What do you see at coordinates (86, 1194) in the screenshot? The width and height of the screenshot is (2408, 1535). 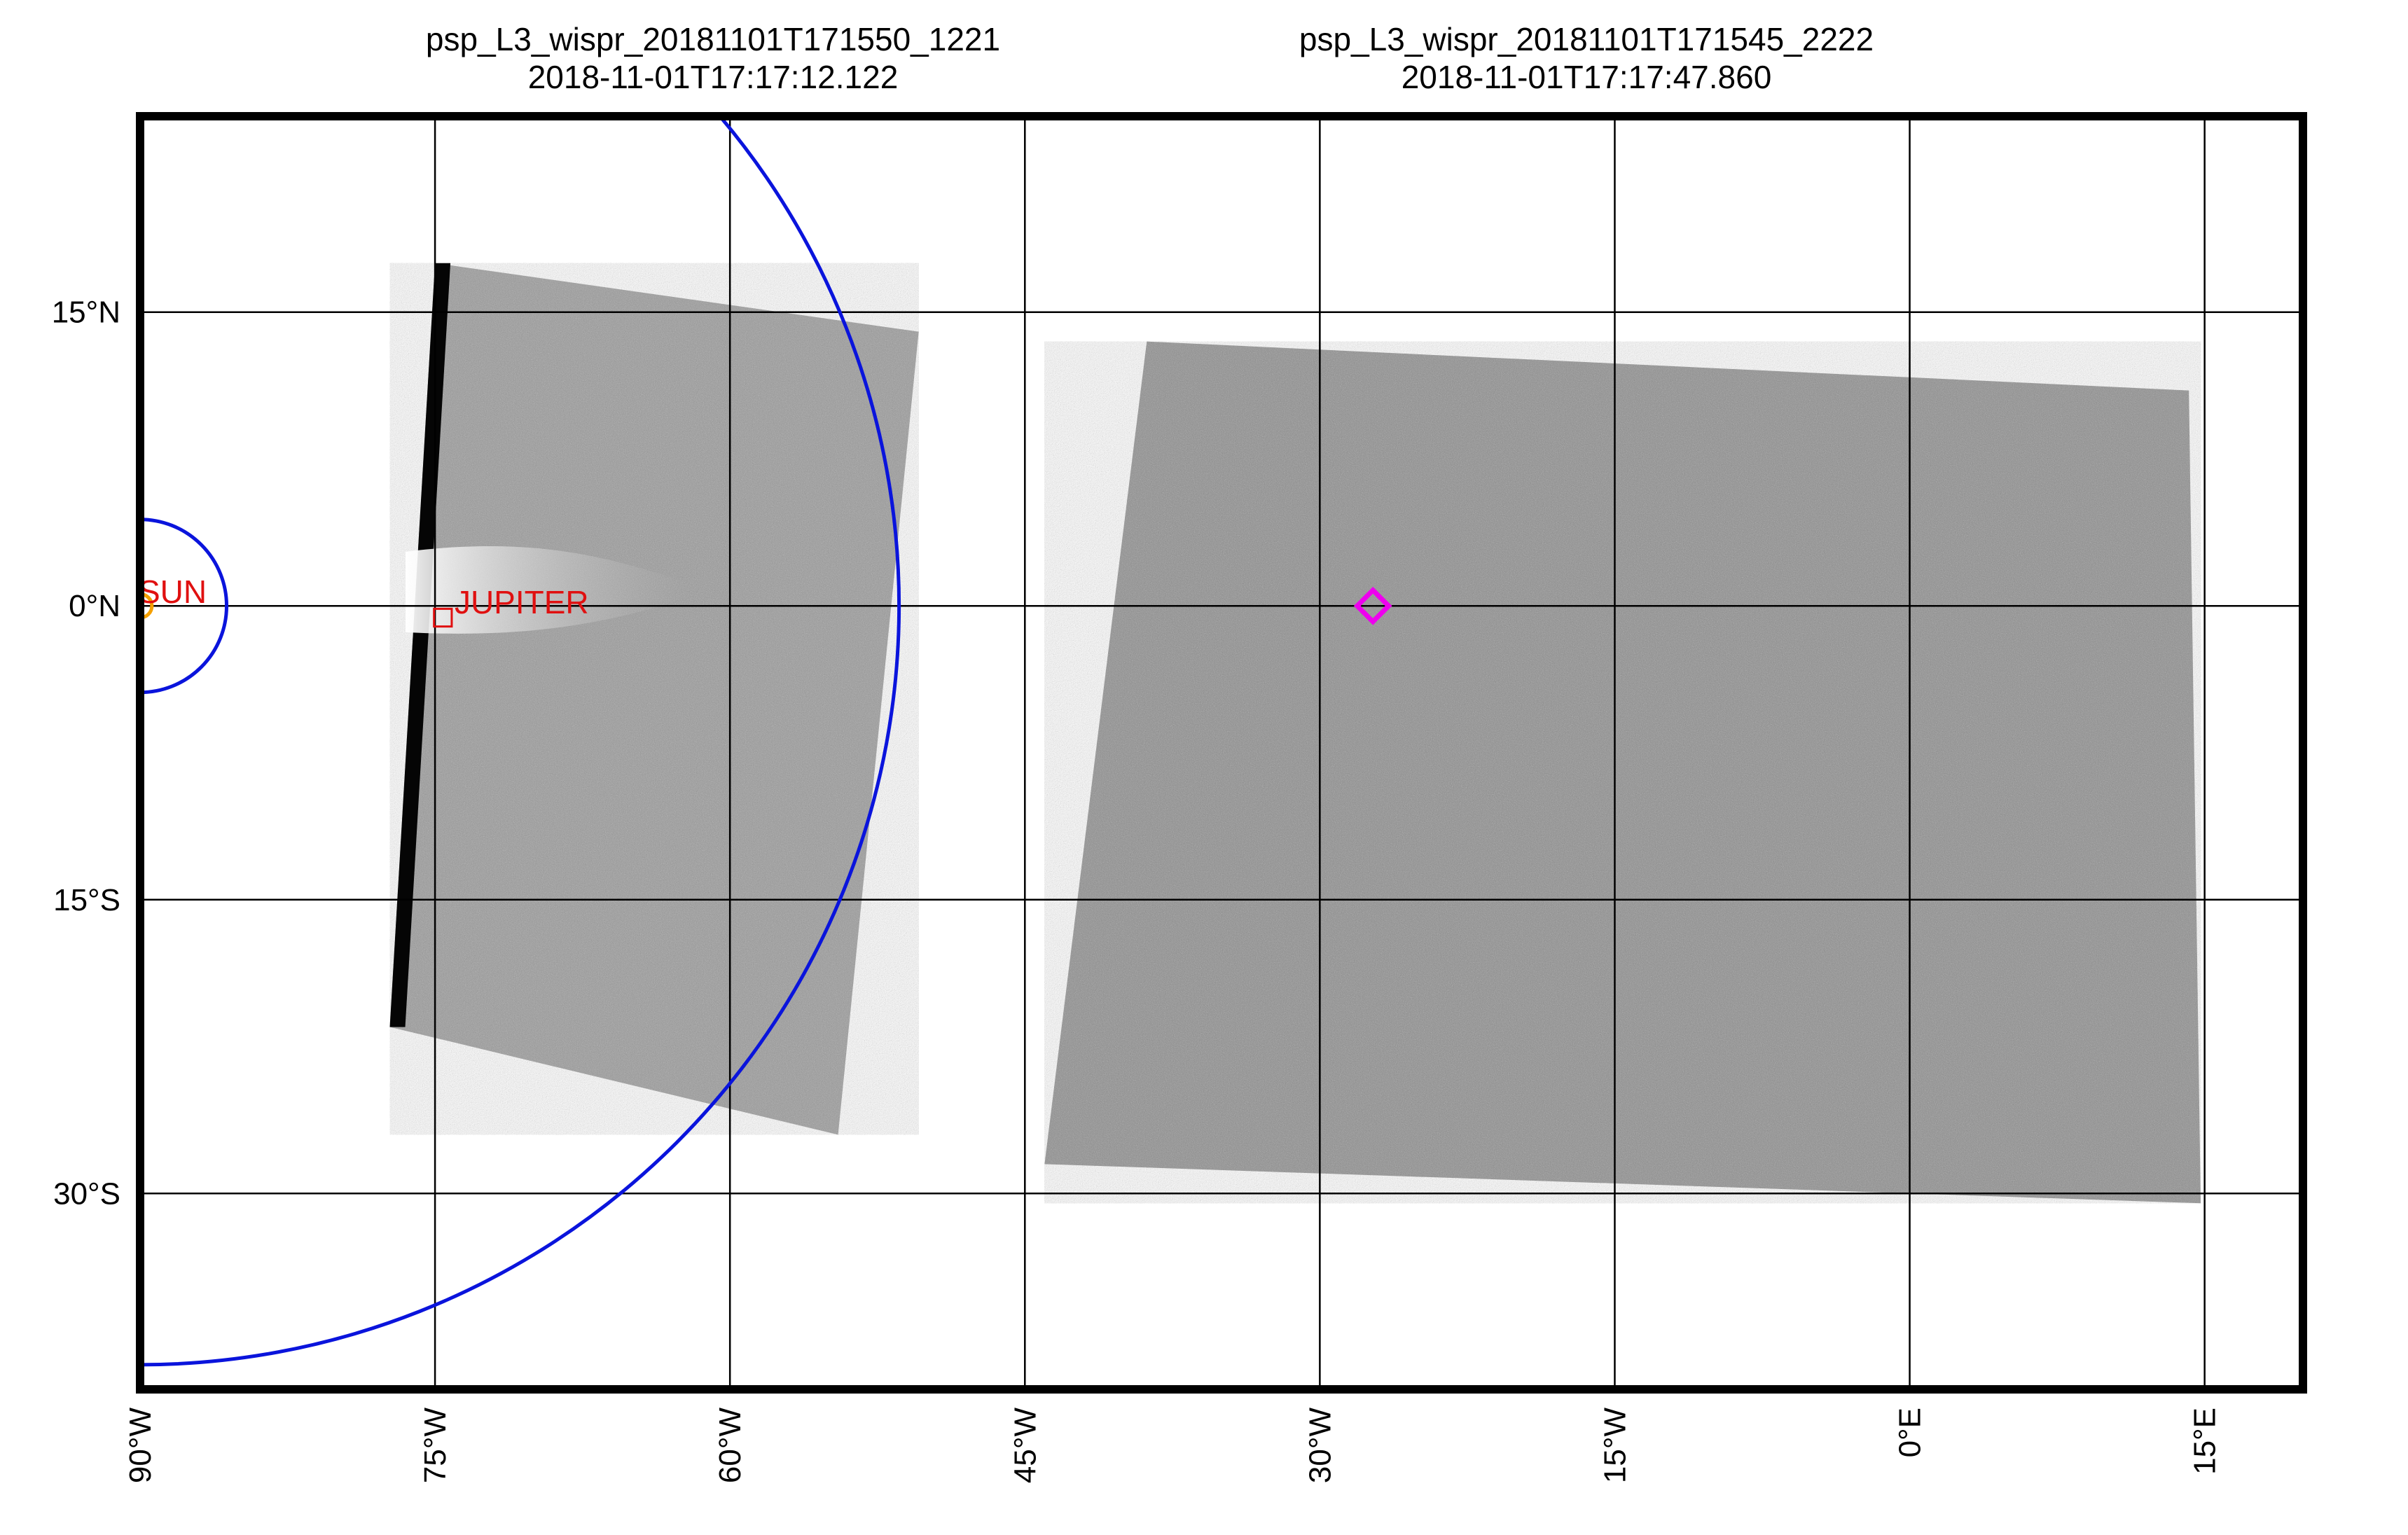 I see `y-tick-label: 30°S` at bounding box center [86, 1194].